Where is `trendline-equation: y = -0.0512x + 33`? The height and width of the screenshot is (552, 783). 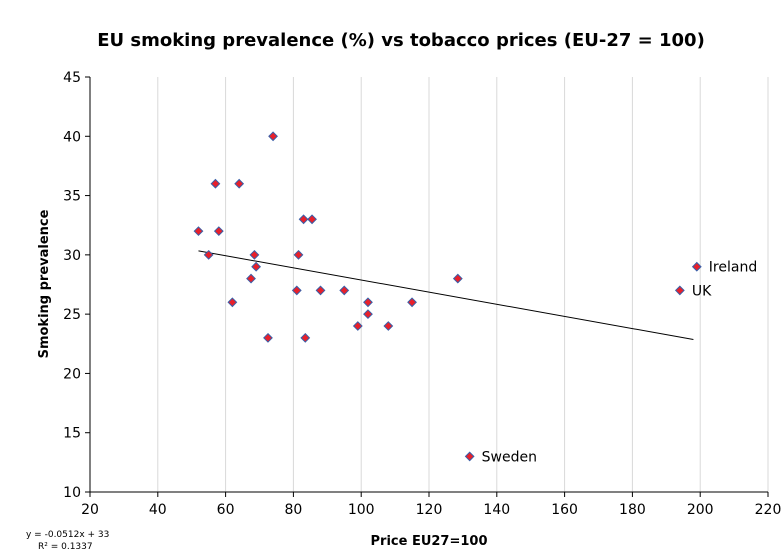 trendline-equation: y = -0.0512x + 33 is located at coordinates (67, 535).